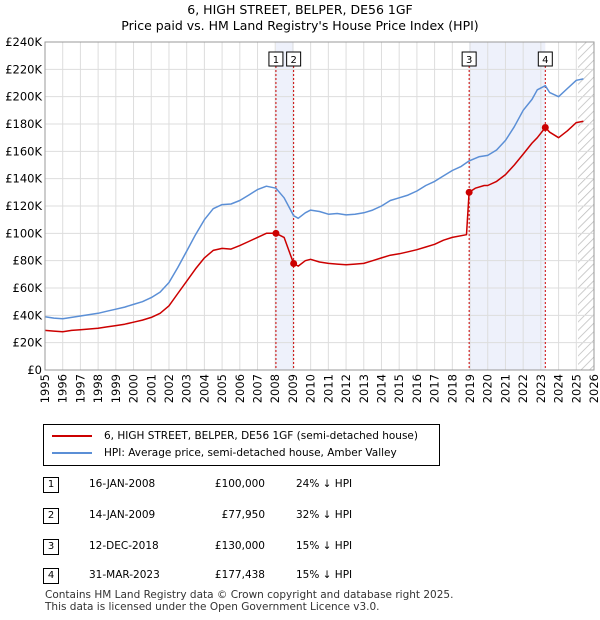  What do you see at coordinates (72, 436) in the screenshot?
I see `legend-swatch-property` at bounding box center [72, 436].